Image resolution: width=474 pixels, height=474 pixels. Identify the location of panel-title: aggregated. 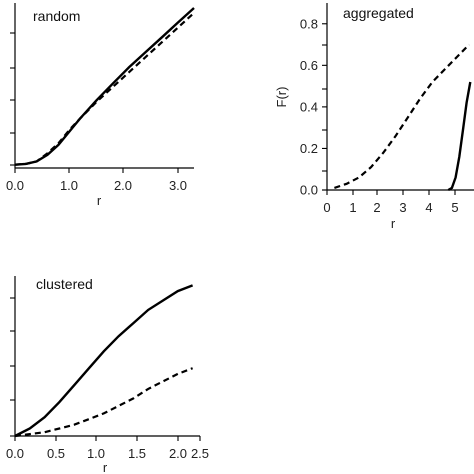
(378, 13).